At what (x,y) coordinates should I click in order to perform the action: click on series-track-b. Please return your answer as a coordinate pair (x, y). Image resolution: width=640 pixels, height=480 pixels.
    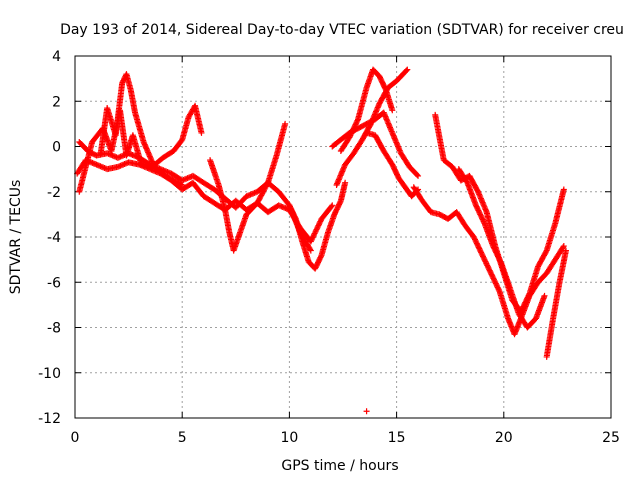
    Looking at the image, I should click on (195, 196).